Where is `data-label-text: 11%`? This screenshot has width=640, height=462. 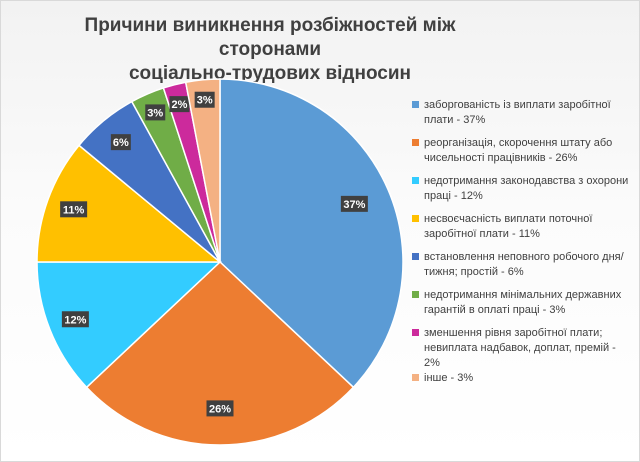 data-label-text: 11% is located at coordinates (74, 210).